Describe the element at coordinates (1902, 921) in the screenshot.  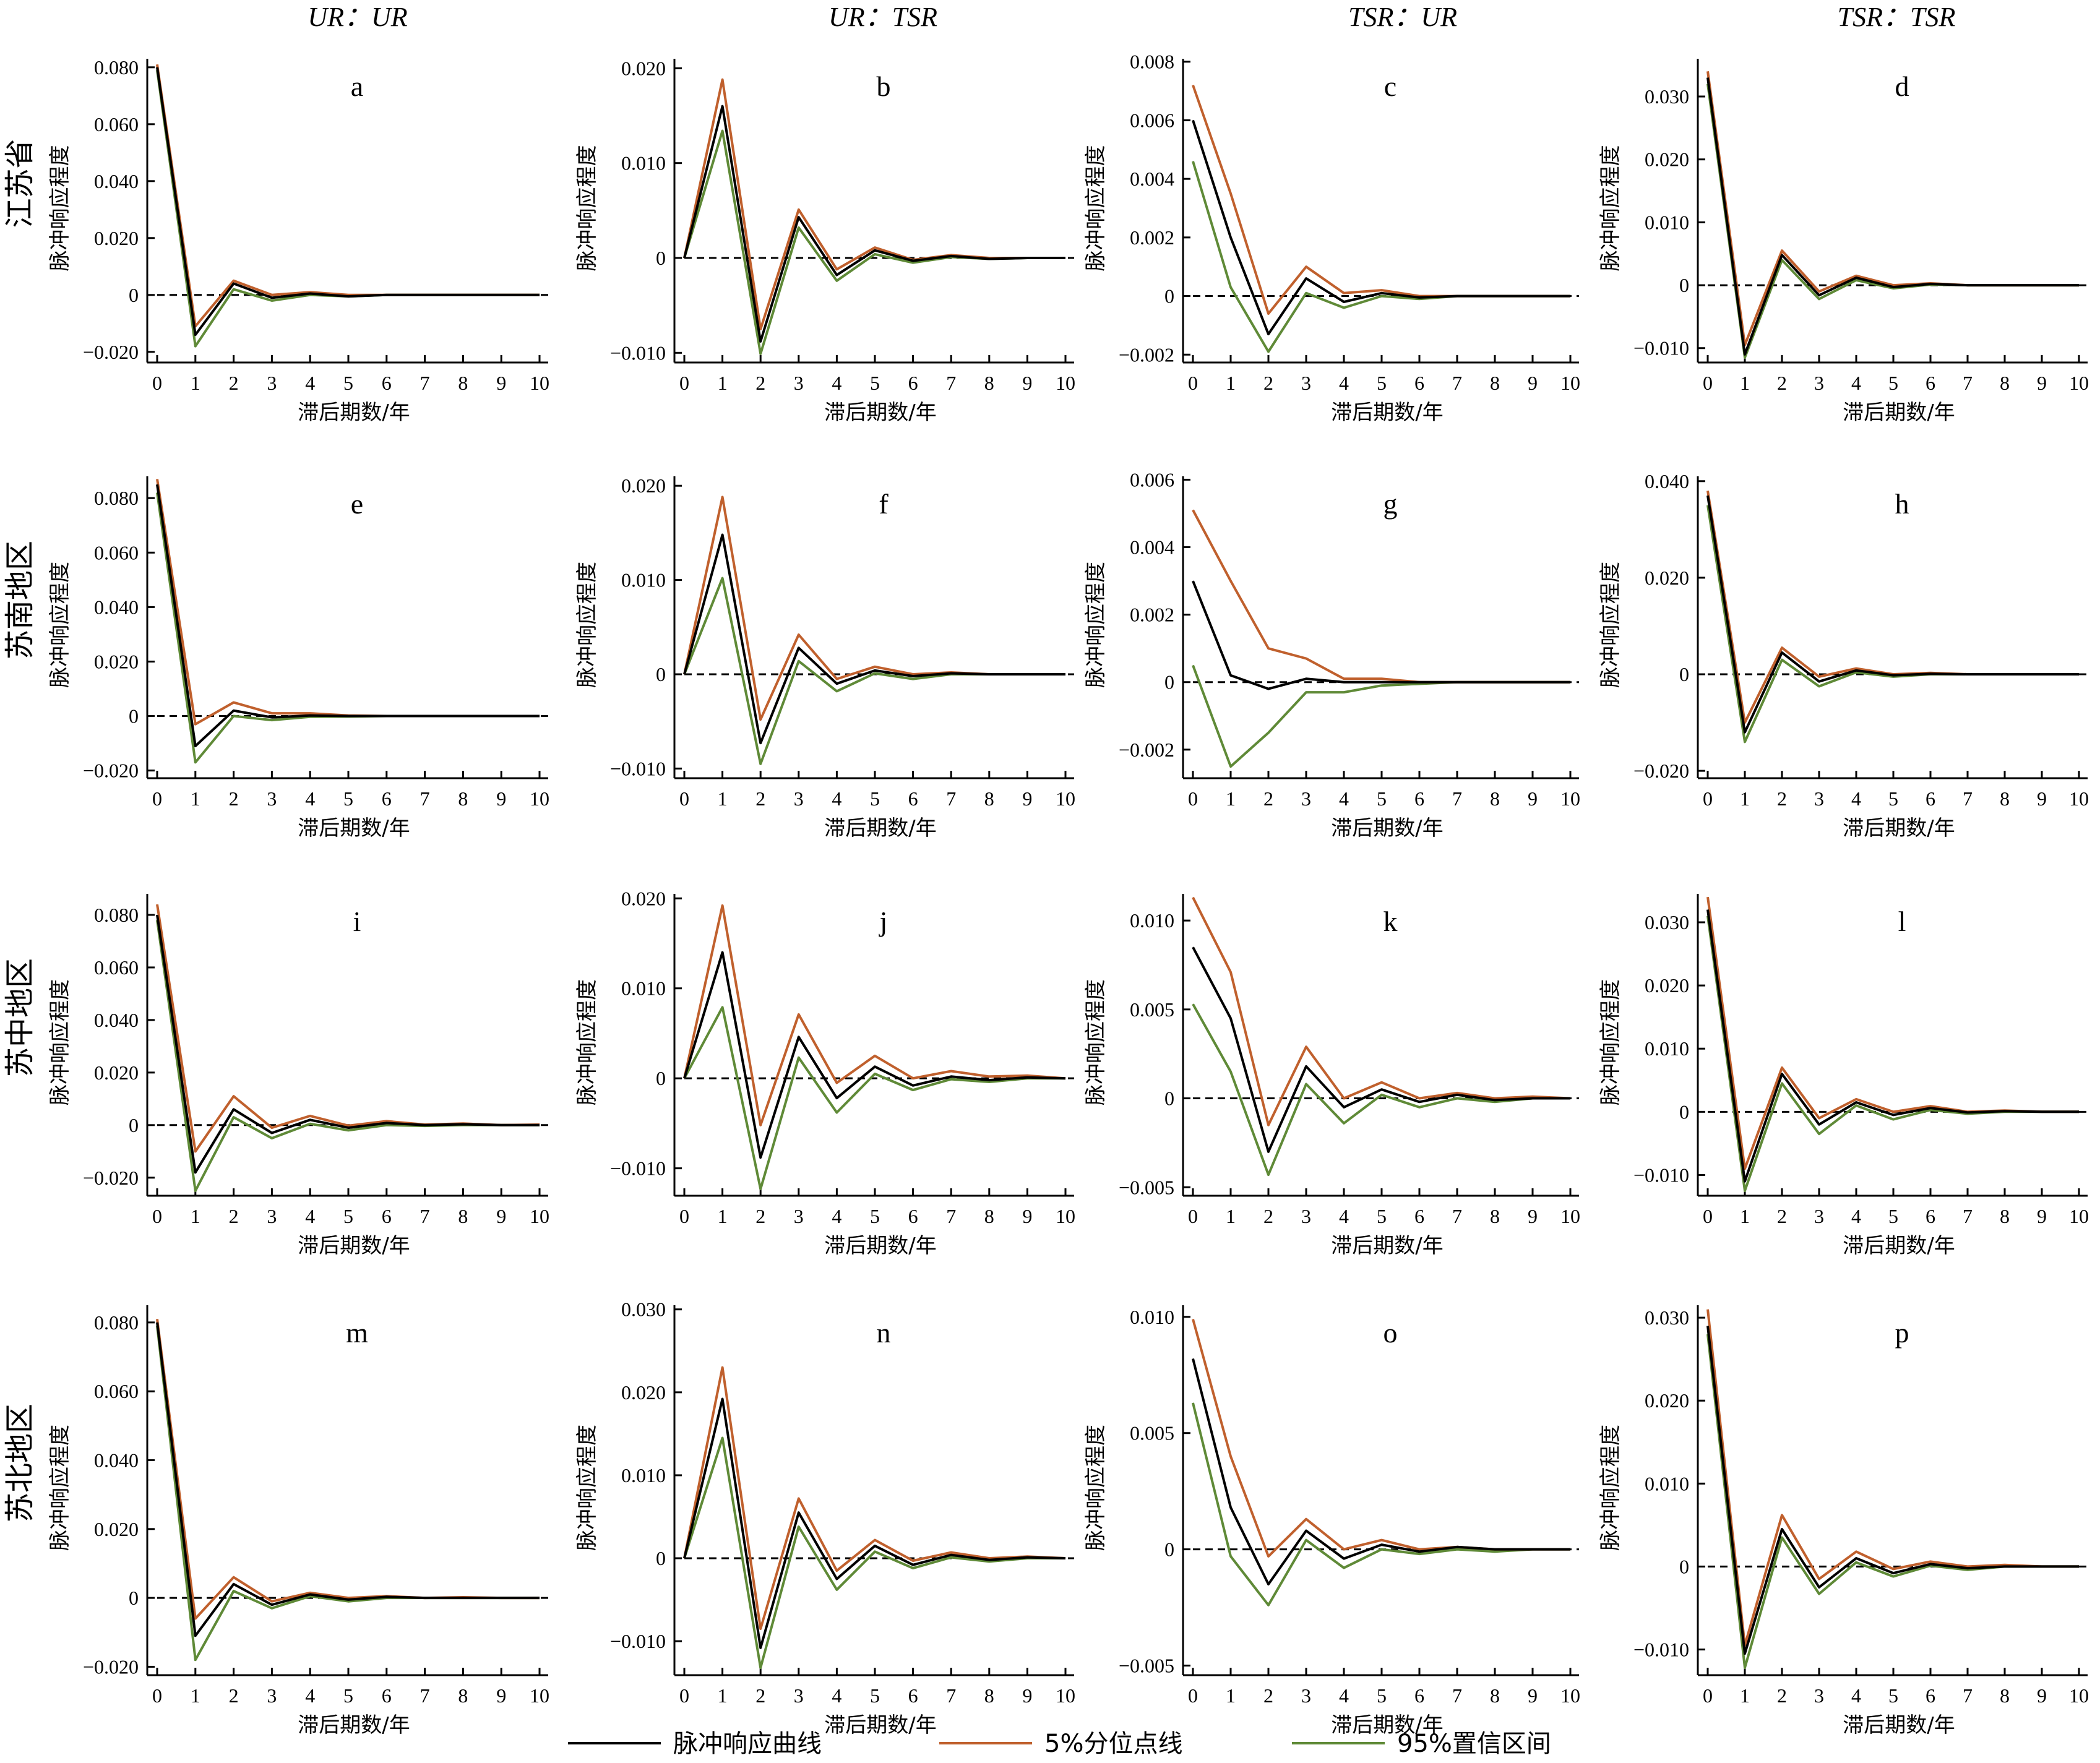
I see `panel-letter: l` at that location.